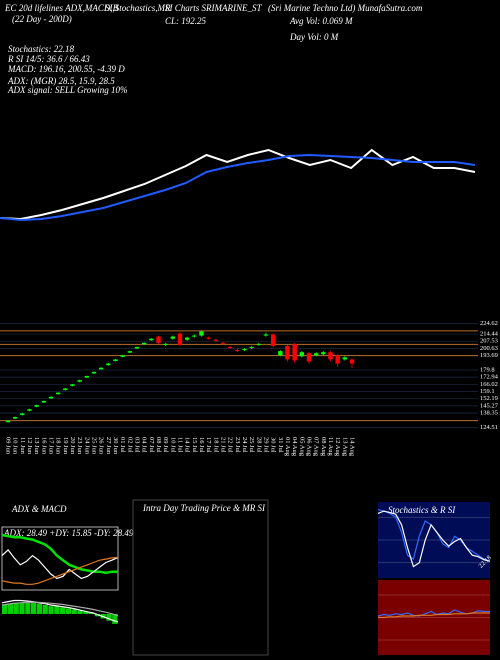 The image size is (500, 660). Describe the element at coordinates (345, 8) in the screenshot. I see `header-text: (Sri Marine Techno Ltd) MunafaSutra.com` at that location.